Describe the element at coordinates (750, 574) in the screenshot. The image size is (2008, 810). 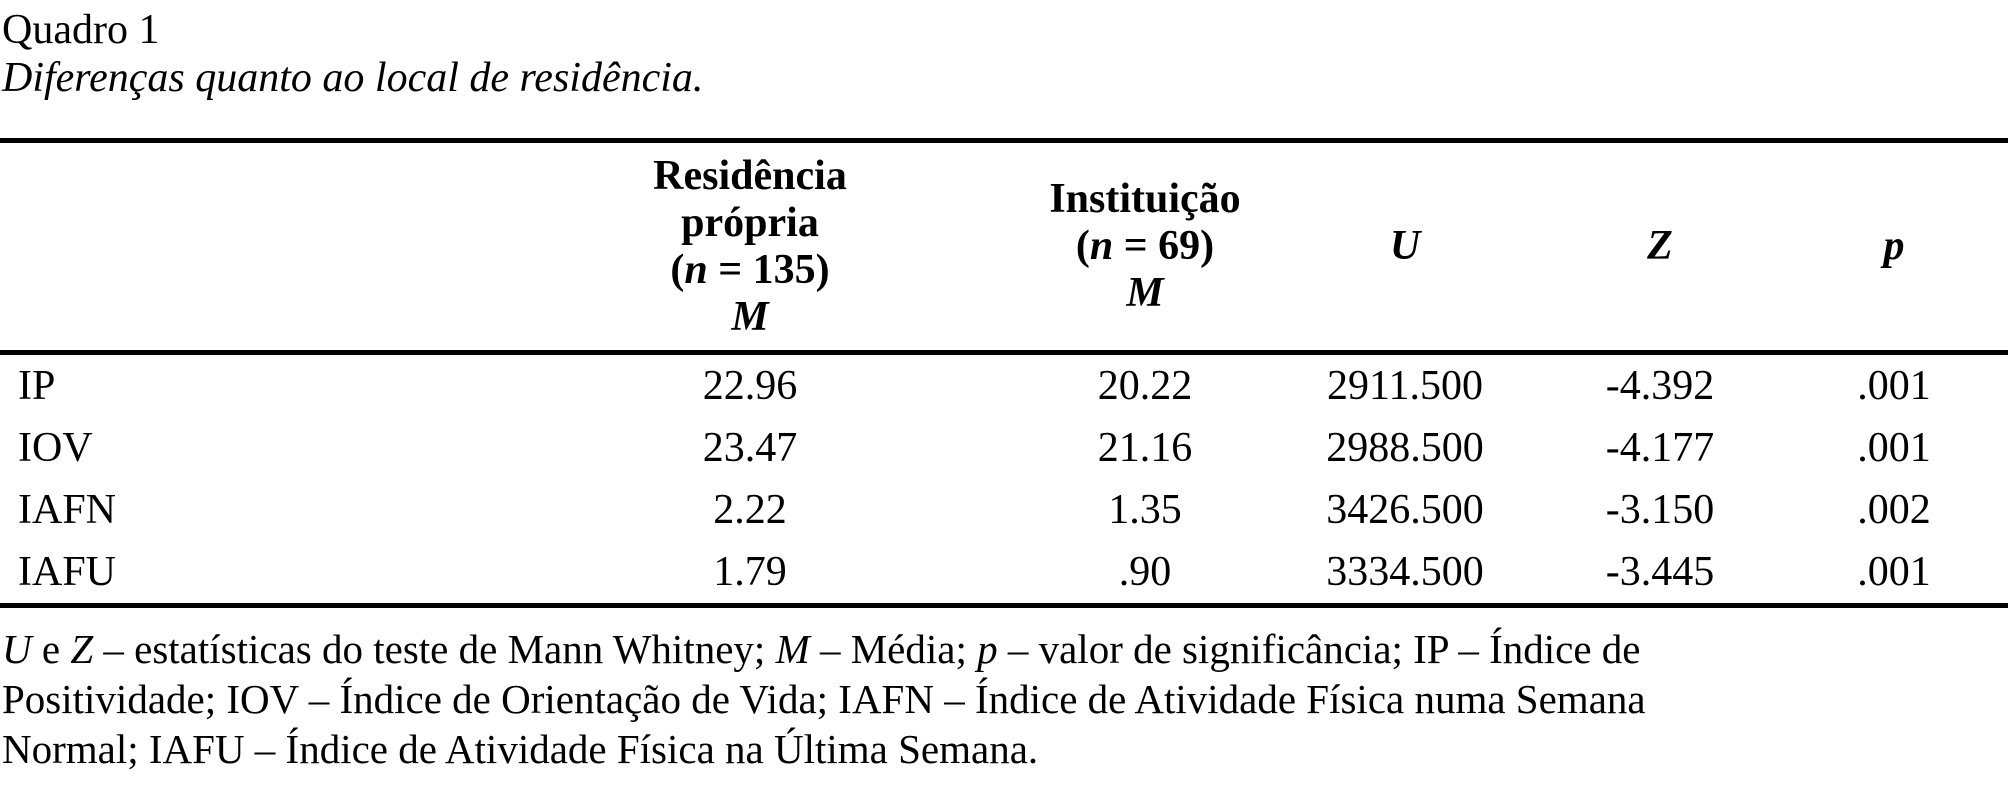
I see `cell-residencia-mean: 1.79` at that location.